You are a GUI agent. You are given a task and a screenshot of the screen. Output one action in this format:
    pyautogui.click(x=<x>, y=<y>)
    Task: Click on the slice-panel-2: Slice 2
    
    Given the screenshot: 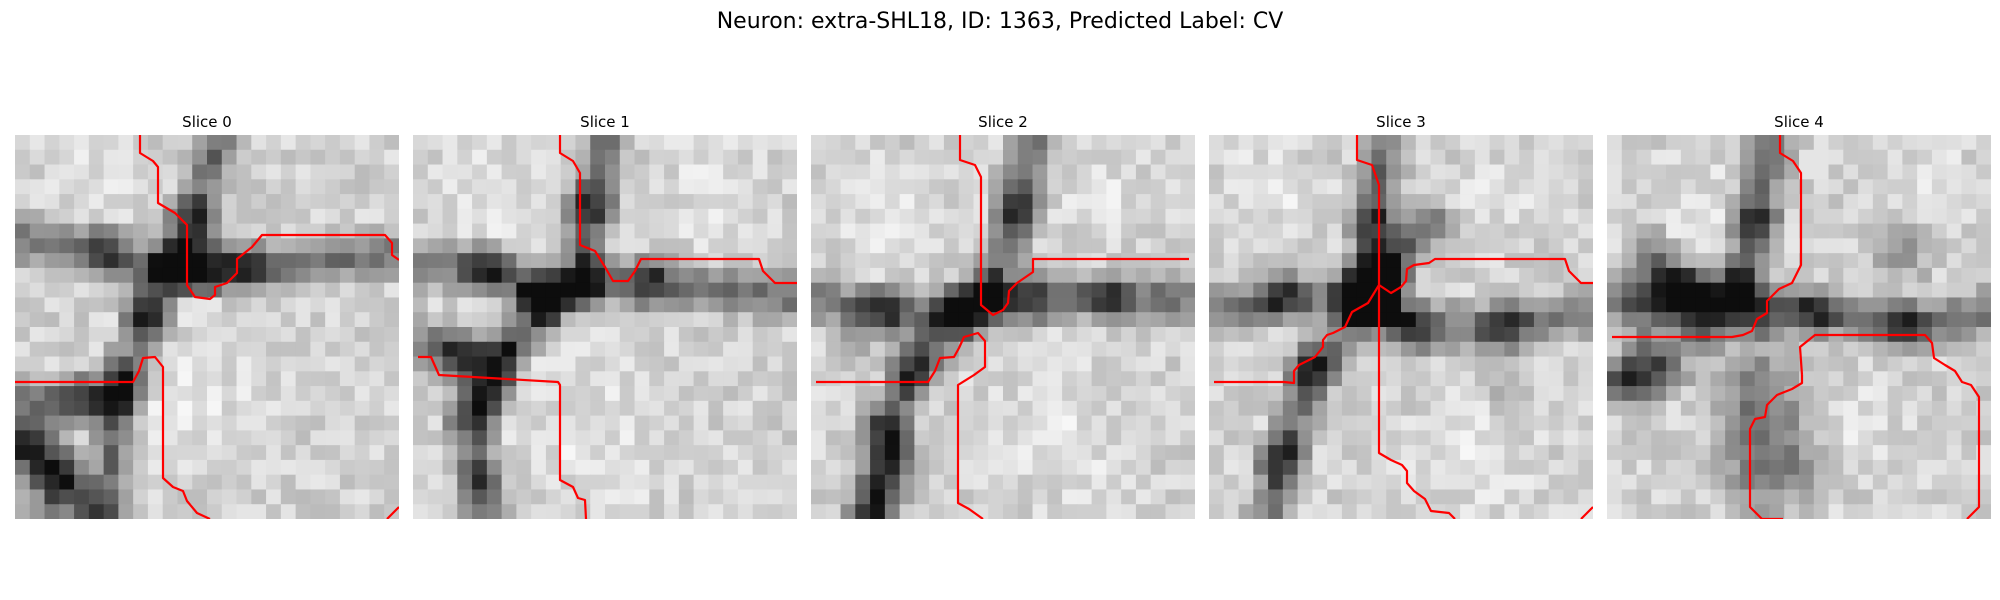 What is the action you would take?
    pyautogui.click(x=1003, y=315)
    